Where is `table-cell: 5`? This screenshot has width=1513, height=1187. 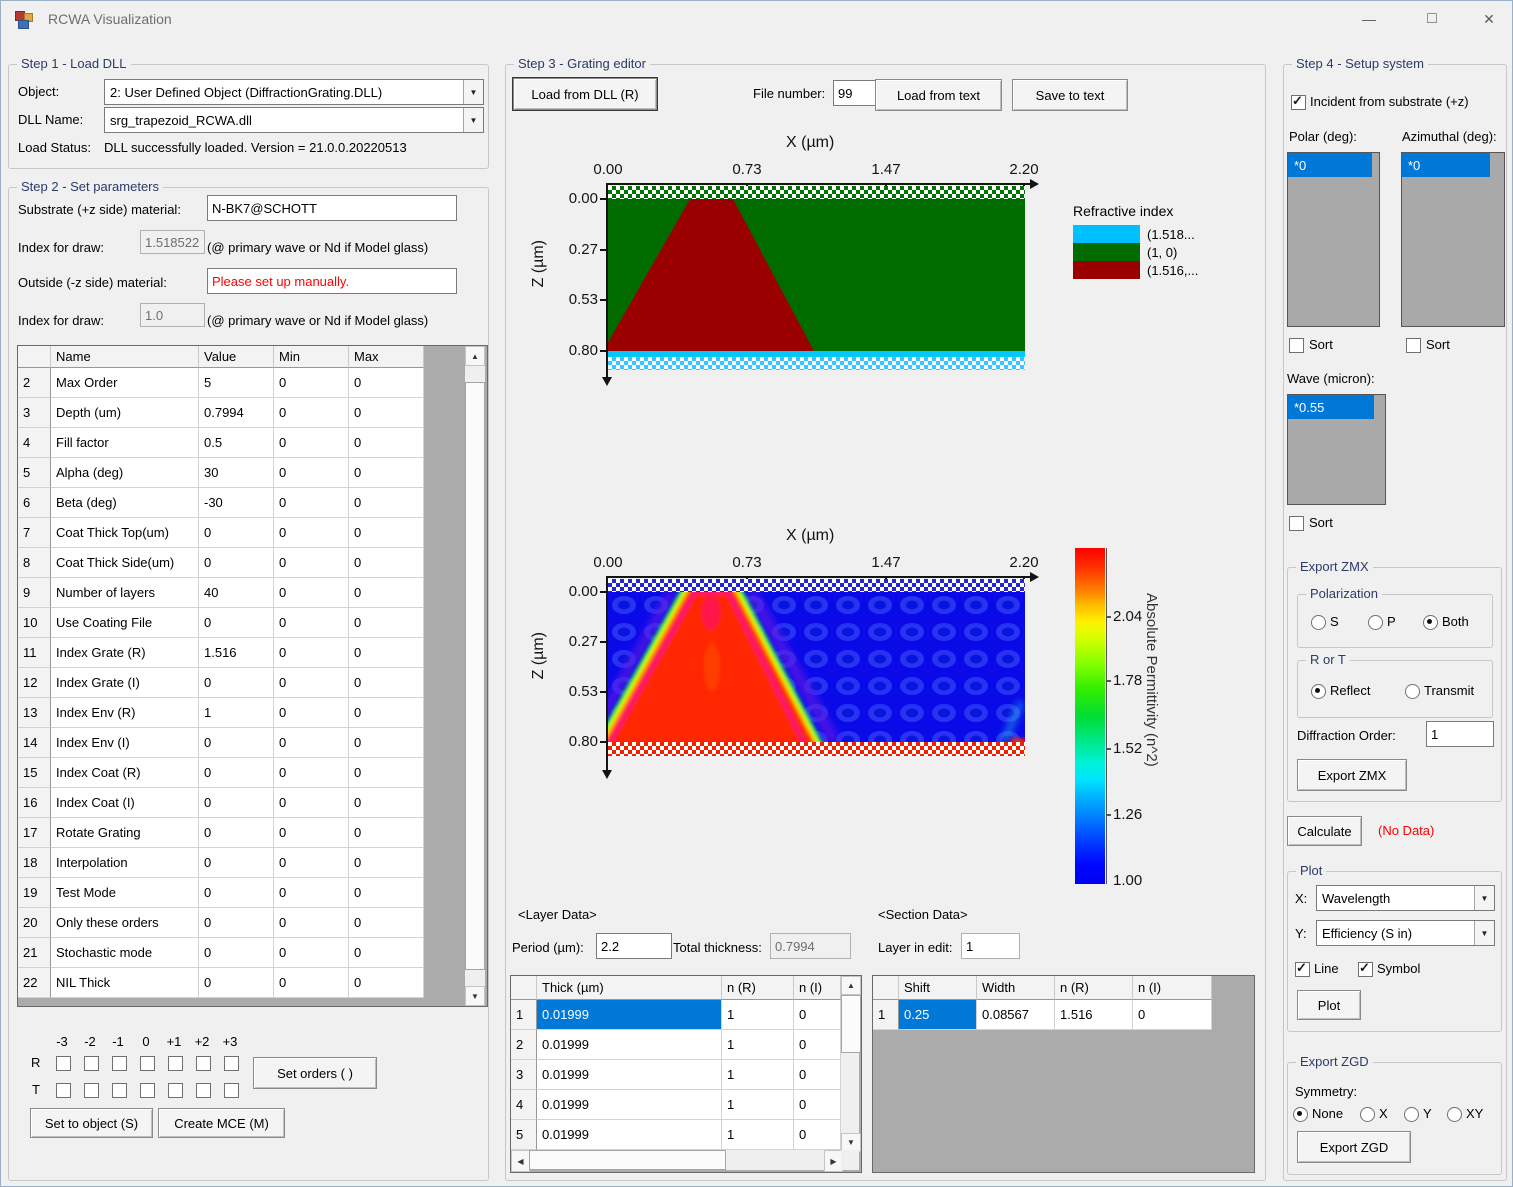
table-cell: 5 is located at coordinates (236, 383).